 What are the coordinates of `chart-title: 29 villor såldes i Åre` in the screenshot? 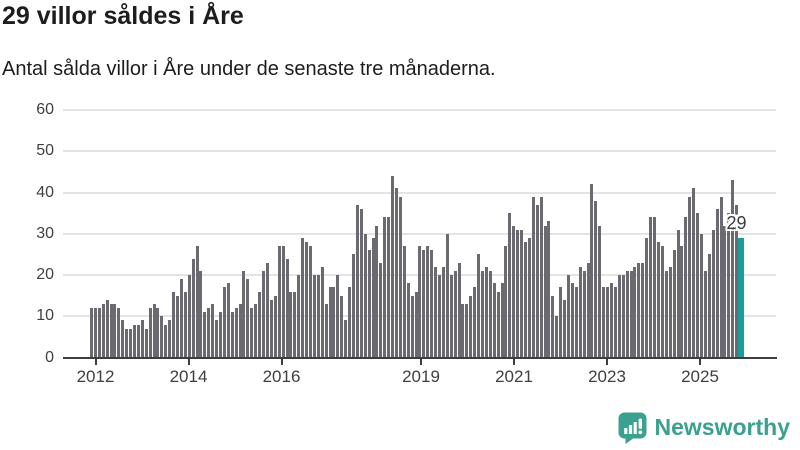 It's located at (123, 16).